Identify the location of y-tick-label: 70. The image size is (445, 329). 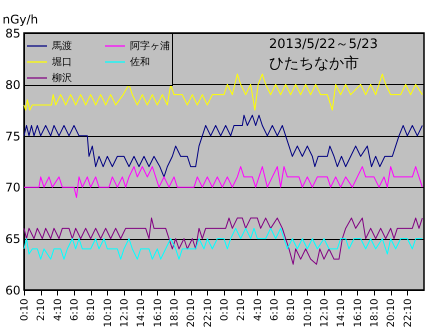
(12, 187).